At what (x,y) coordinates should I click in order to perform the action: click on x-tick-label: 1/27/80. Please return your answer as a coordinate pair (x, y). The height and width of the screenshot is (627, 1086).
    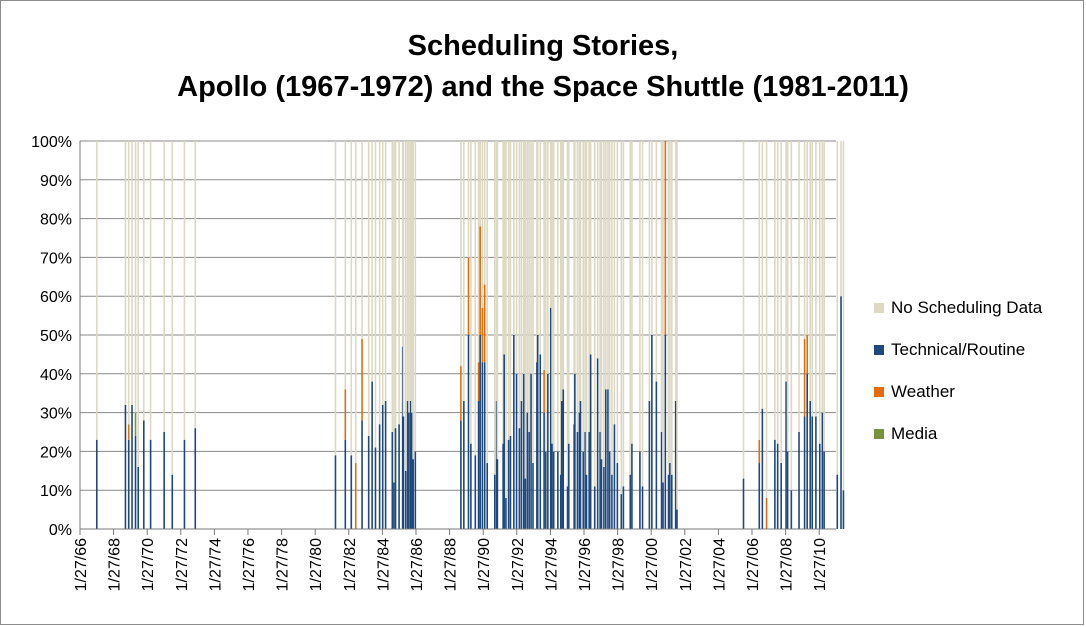
    Looking at the image, I should click on (316, 564).